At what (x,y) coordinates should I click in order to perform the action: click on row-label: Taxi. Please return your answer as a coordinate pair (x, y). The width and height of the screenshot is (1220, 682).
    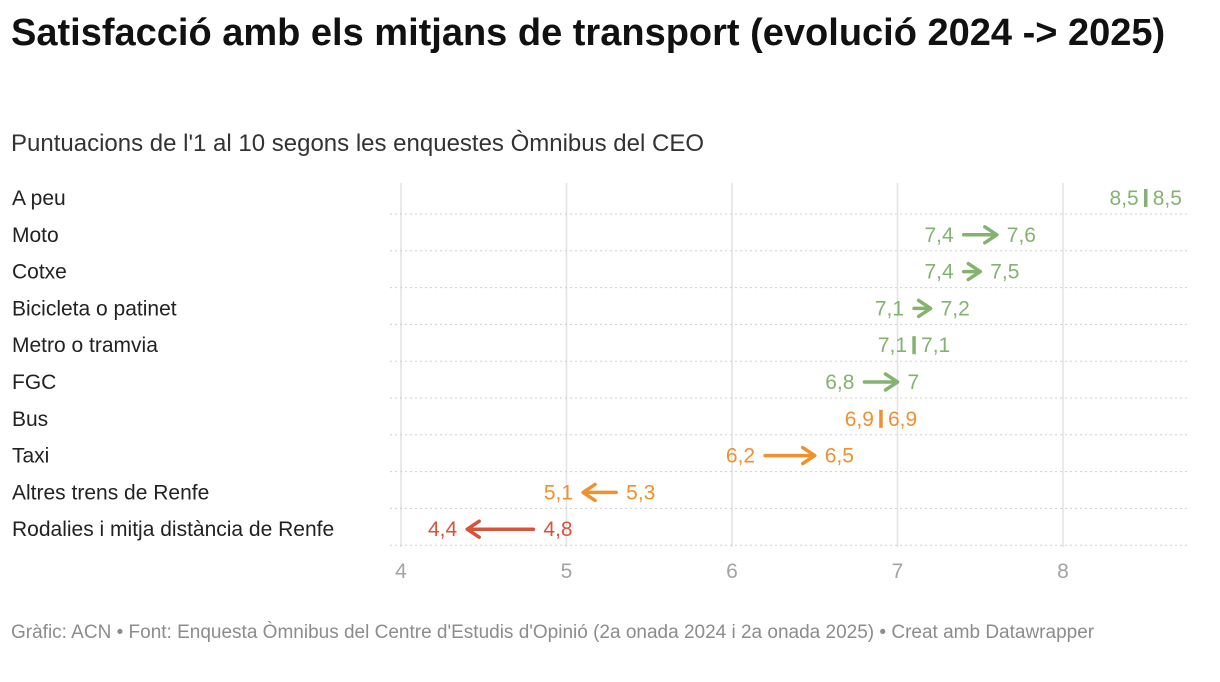
    Looking at the image, I should click on (30, 456).